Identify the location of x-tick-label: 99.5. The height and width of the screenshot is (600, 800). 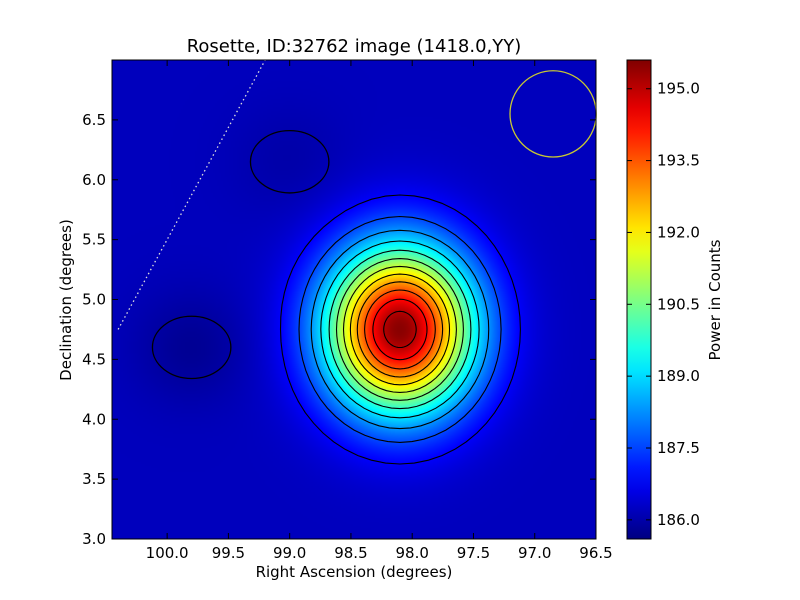
(228, 553).